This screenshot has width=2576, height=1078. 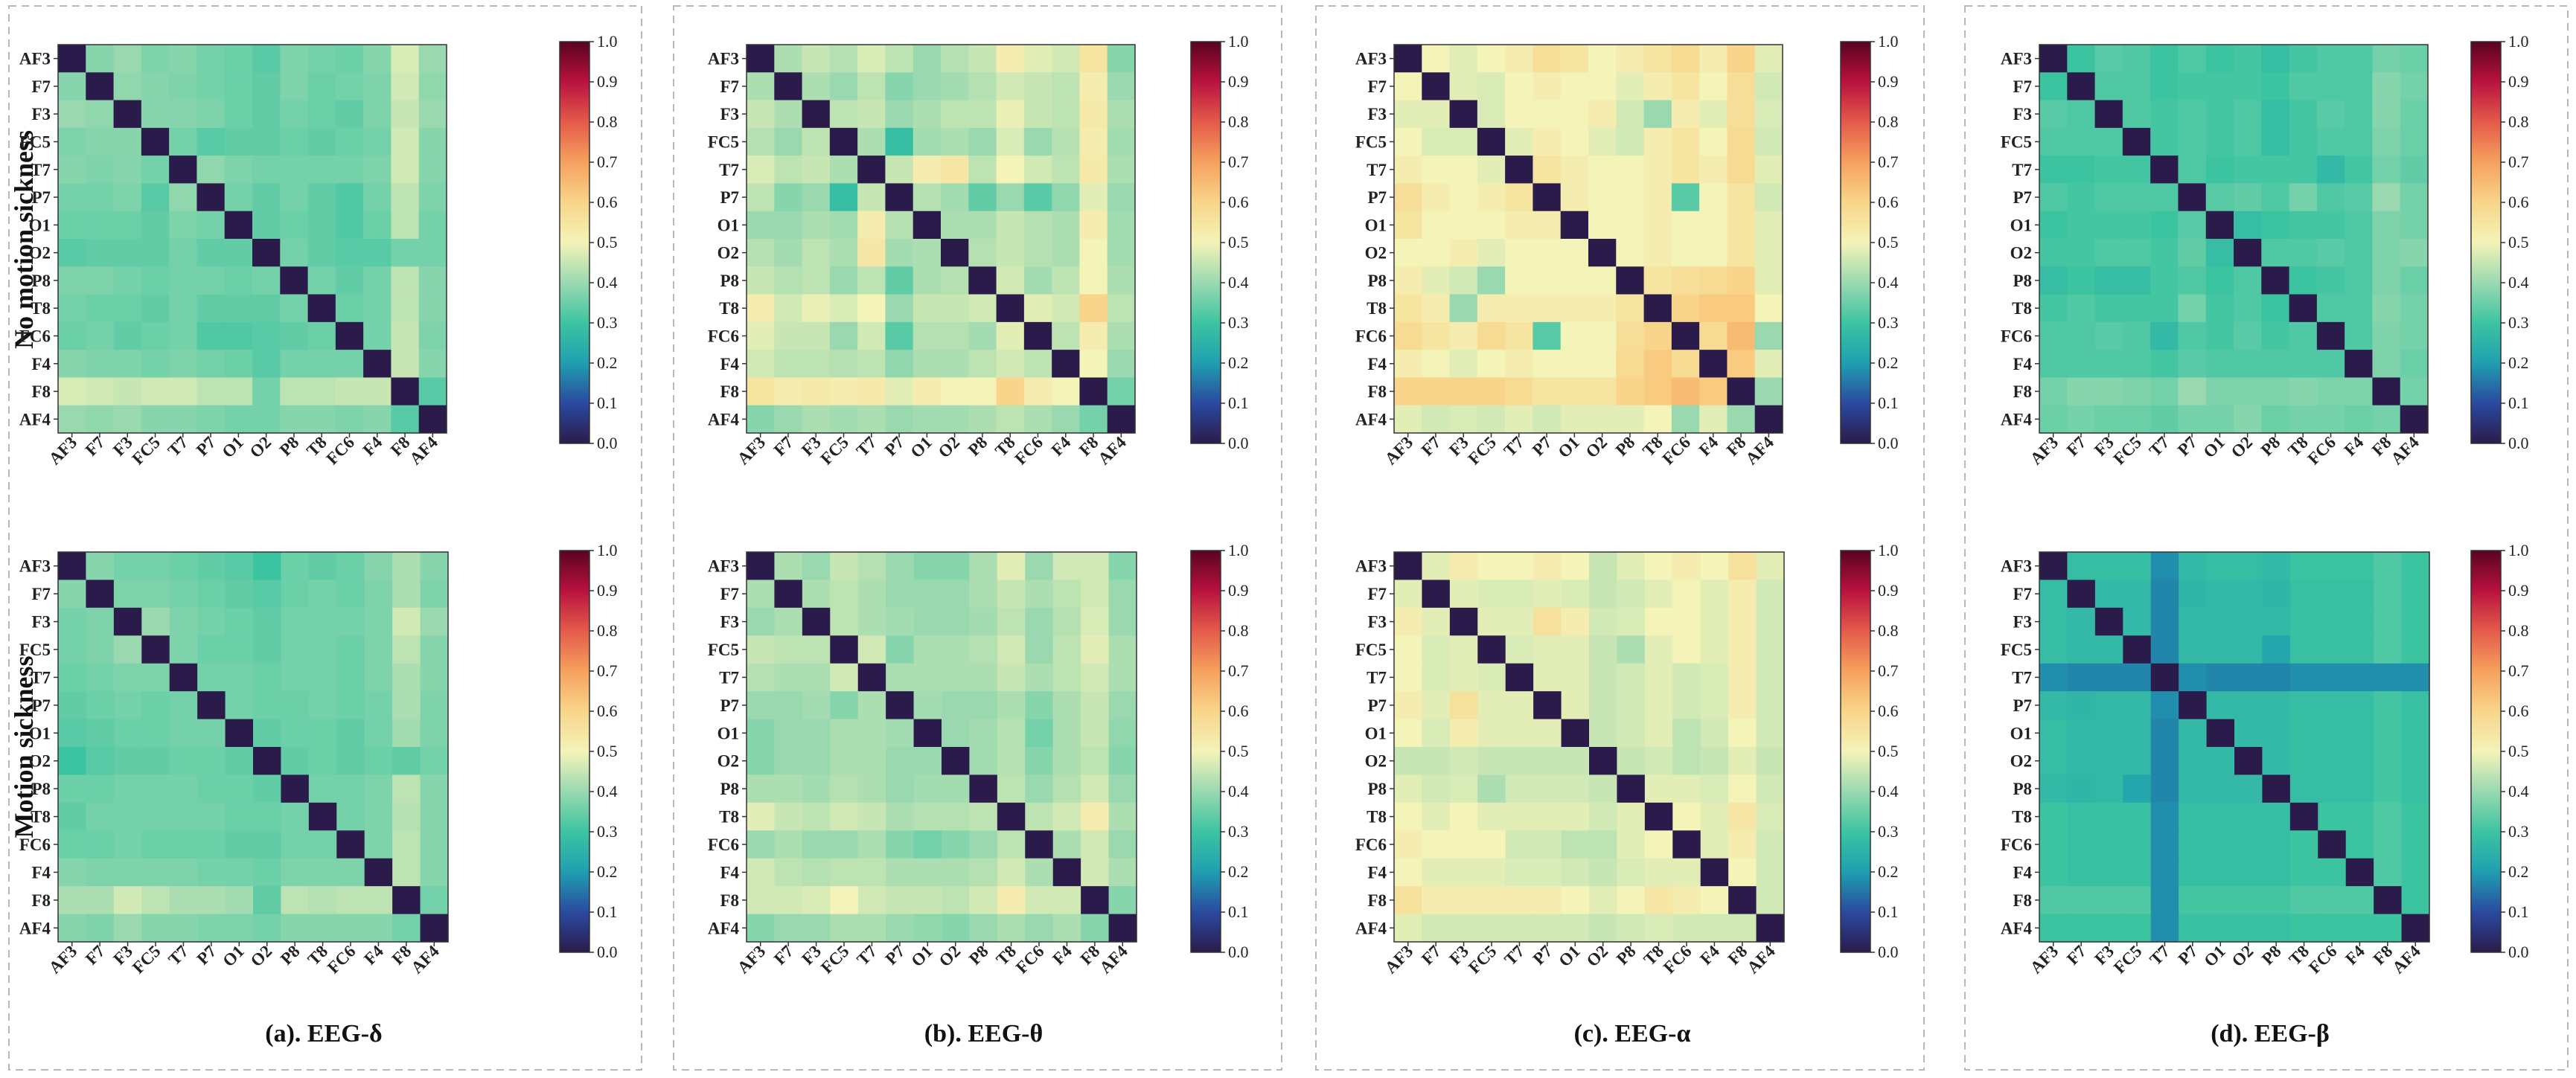 What do you see at coordinates (41, 817) in the screenshot?
I see `y-tick-label: T8` at bounding box center [41, 817].